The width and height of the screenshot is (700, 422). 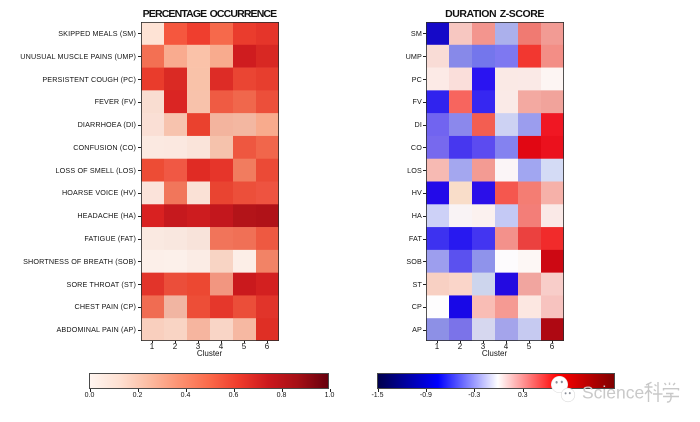 I want to click on svg-text: Science, so click(x=613, y=393).